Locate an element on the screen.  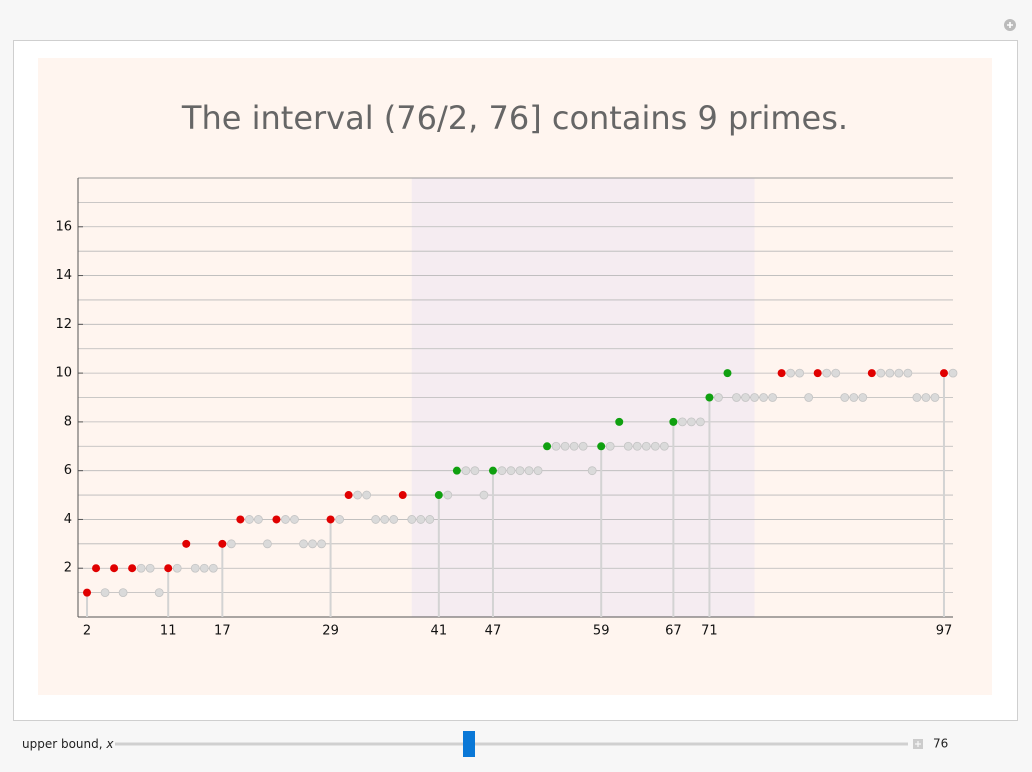
slider-label: upper bound, x is located at coordinates (68, 744).